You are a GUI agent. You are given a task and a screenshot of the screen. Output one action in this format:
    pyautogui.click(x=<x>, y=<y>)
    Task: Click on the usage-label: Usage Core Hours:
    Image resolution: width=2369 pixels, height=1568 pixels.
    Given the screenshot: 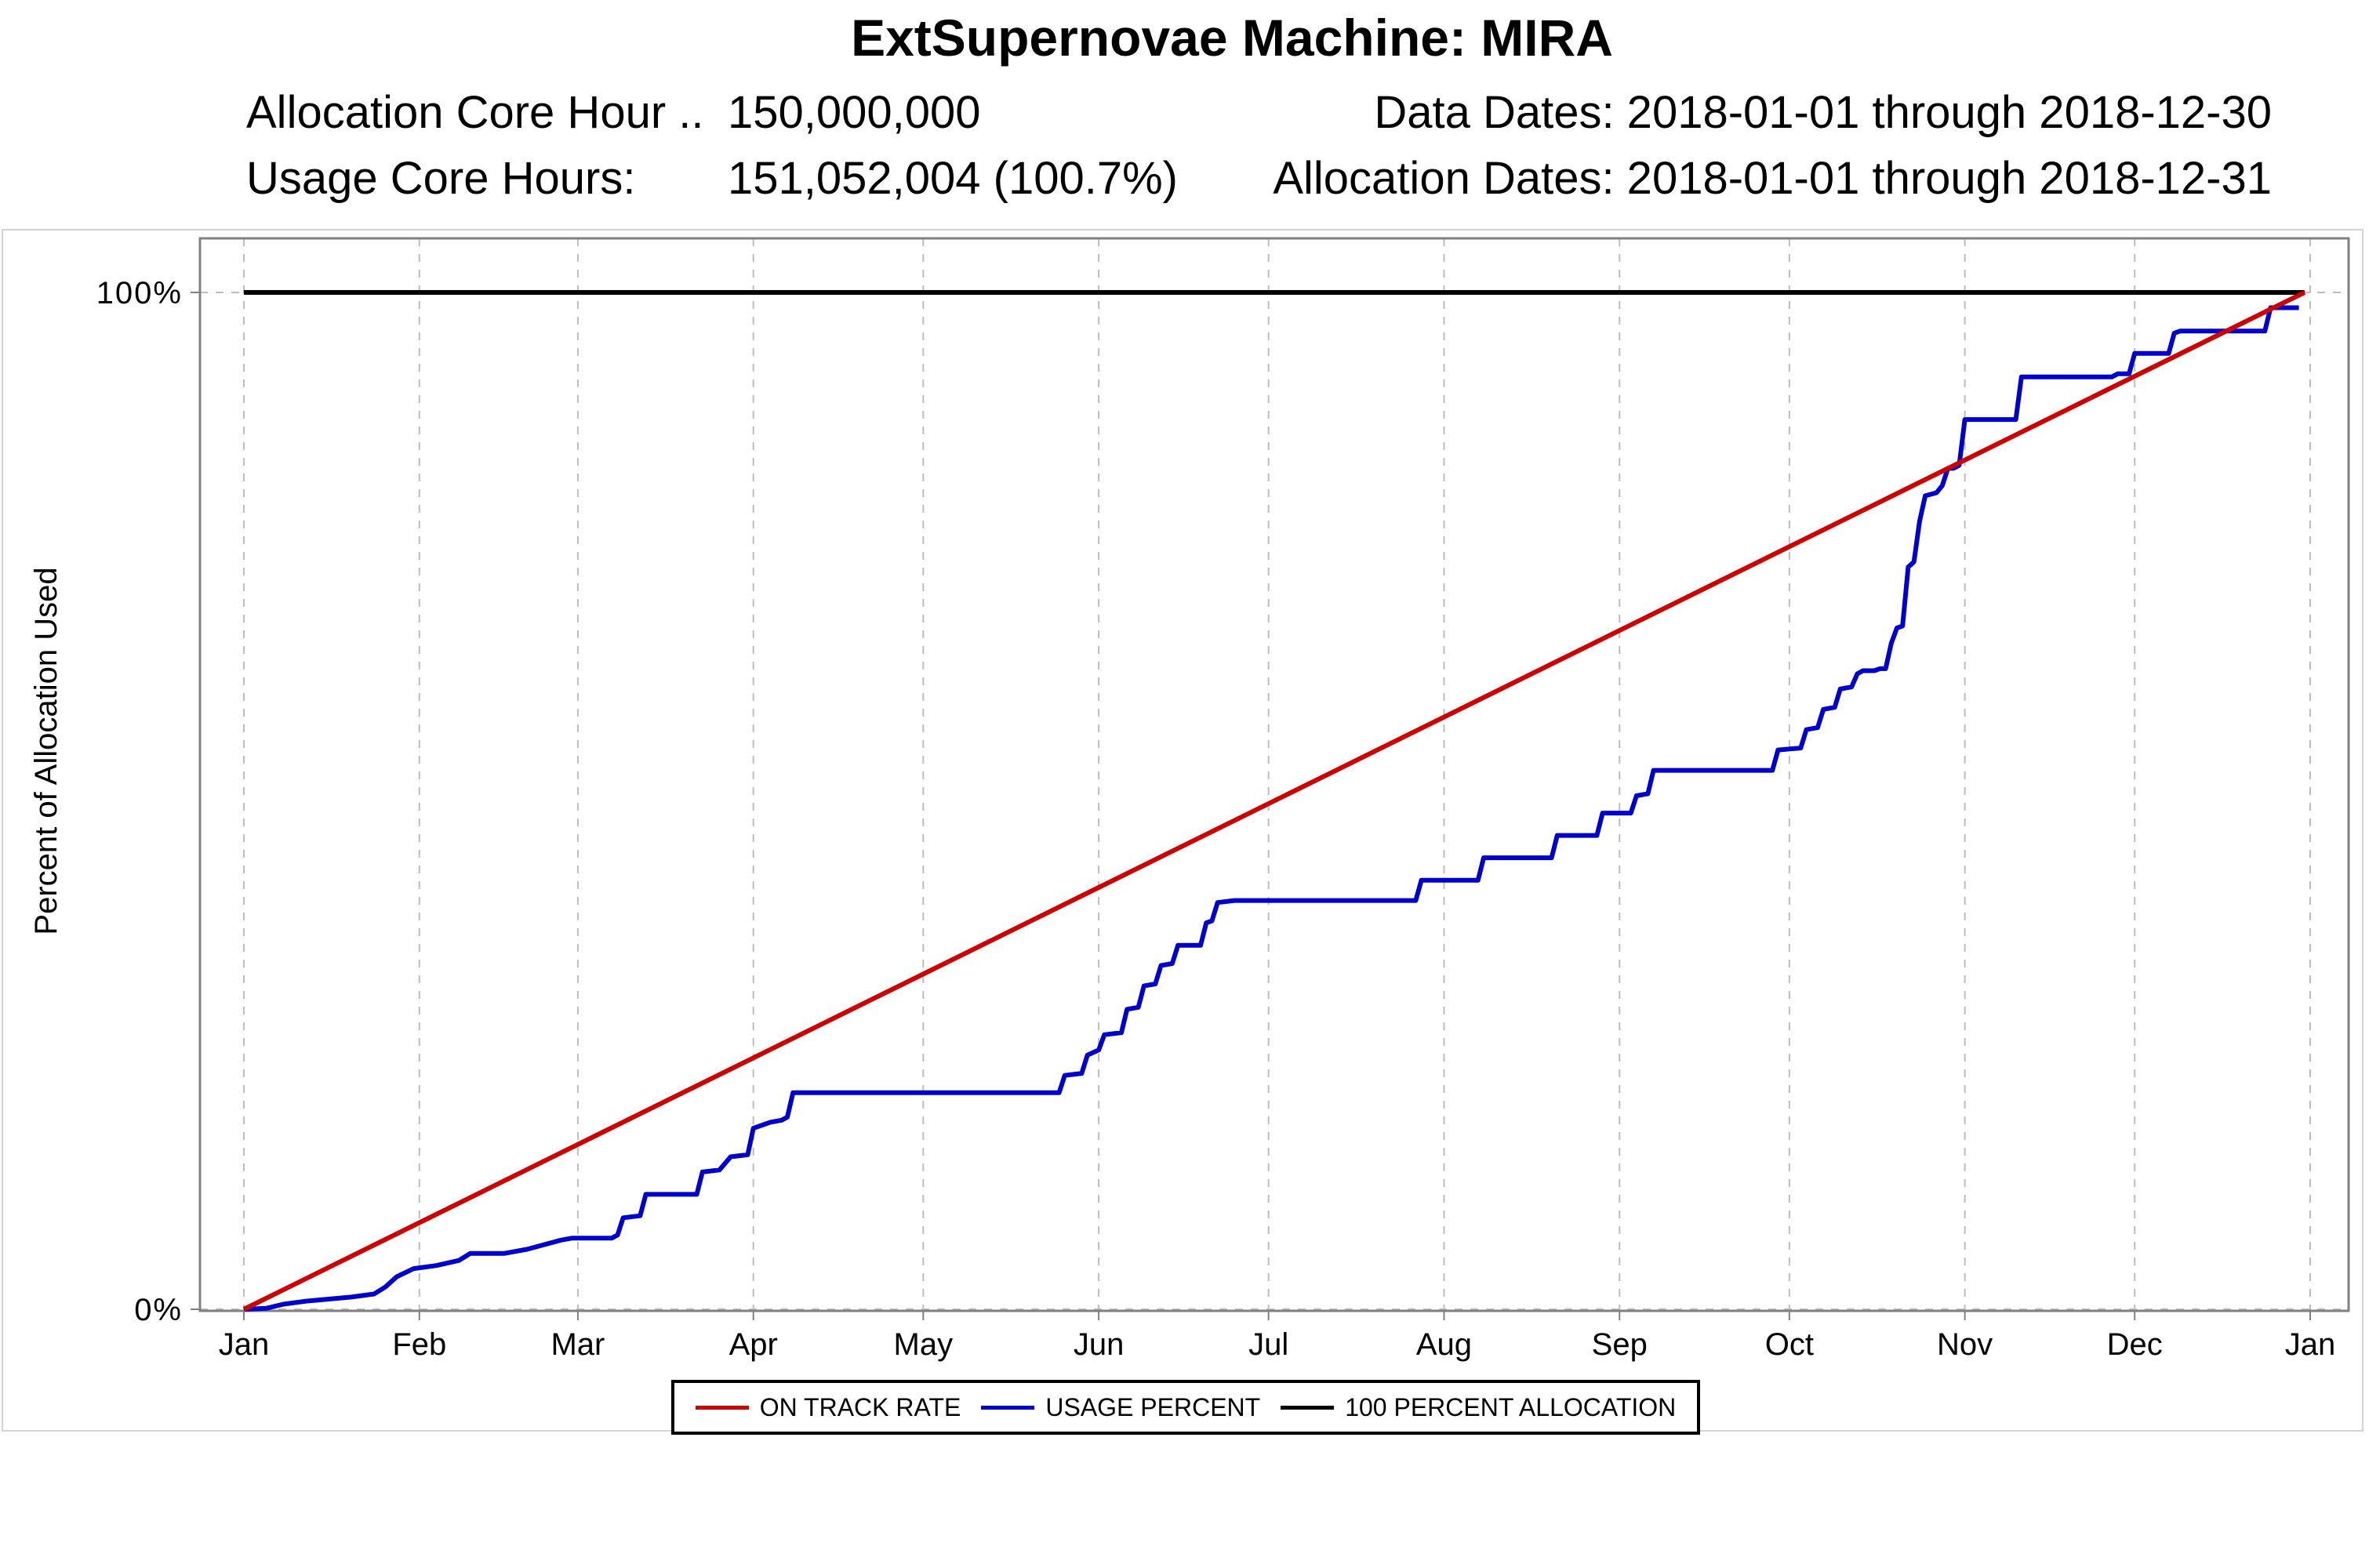 What is the action you would take?
    pyautogui.click(x=441, y=178)
    